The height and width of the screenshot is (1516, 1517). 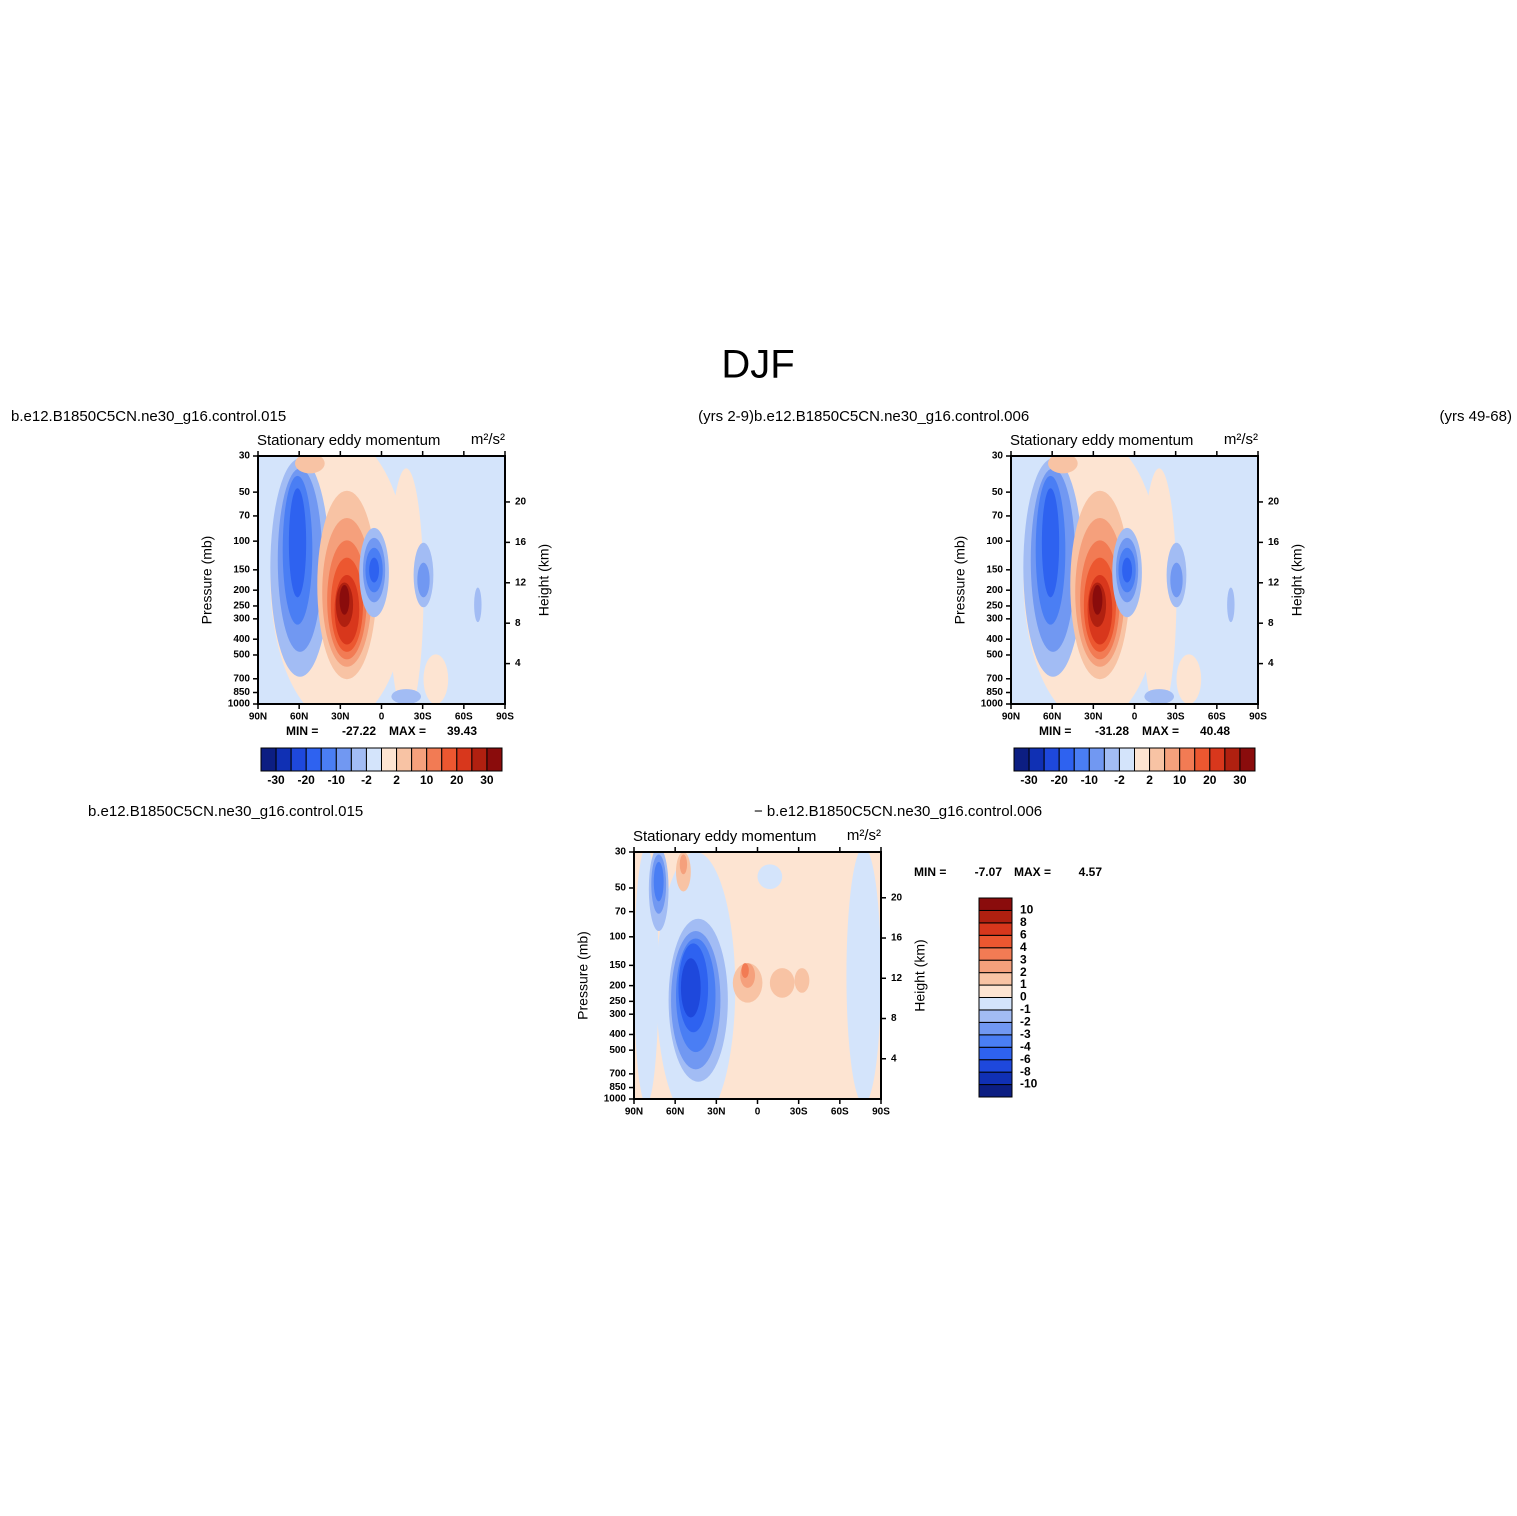 I want to click on colorbar-label: 1, so click(x=1023, y=984).